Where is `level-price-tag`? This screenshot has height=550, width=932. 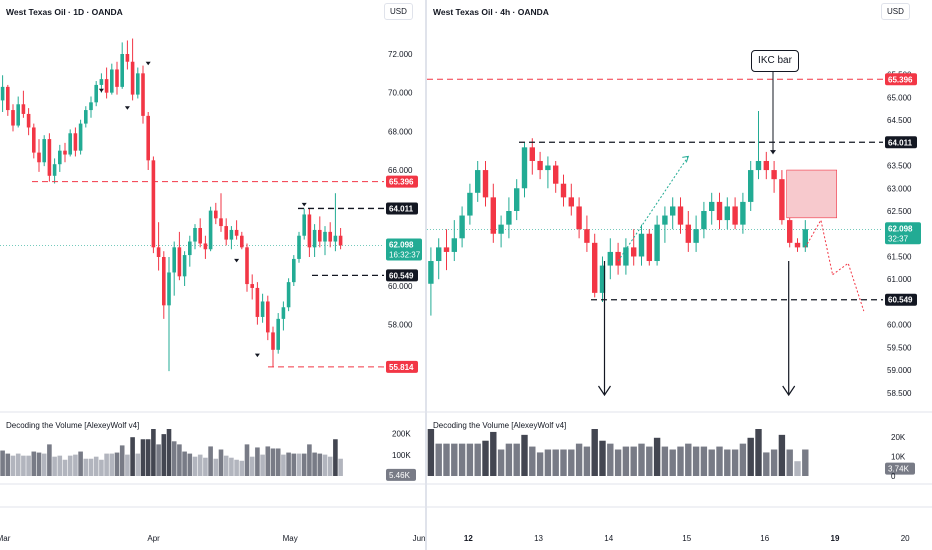
level-price-tag is located at coordinates (402, 208).